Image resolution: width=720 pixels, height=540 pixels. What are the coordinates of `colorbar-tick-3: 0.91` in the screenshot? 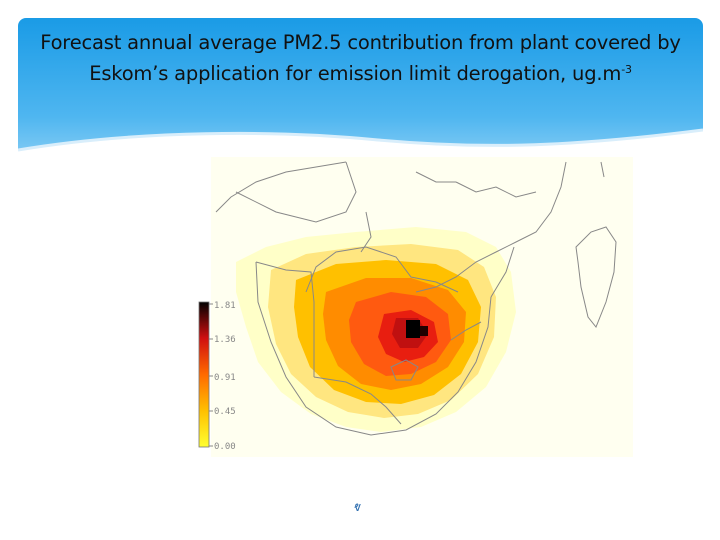 It's located at (225, 378).